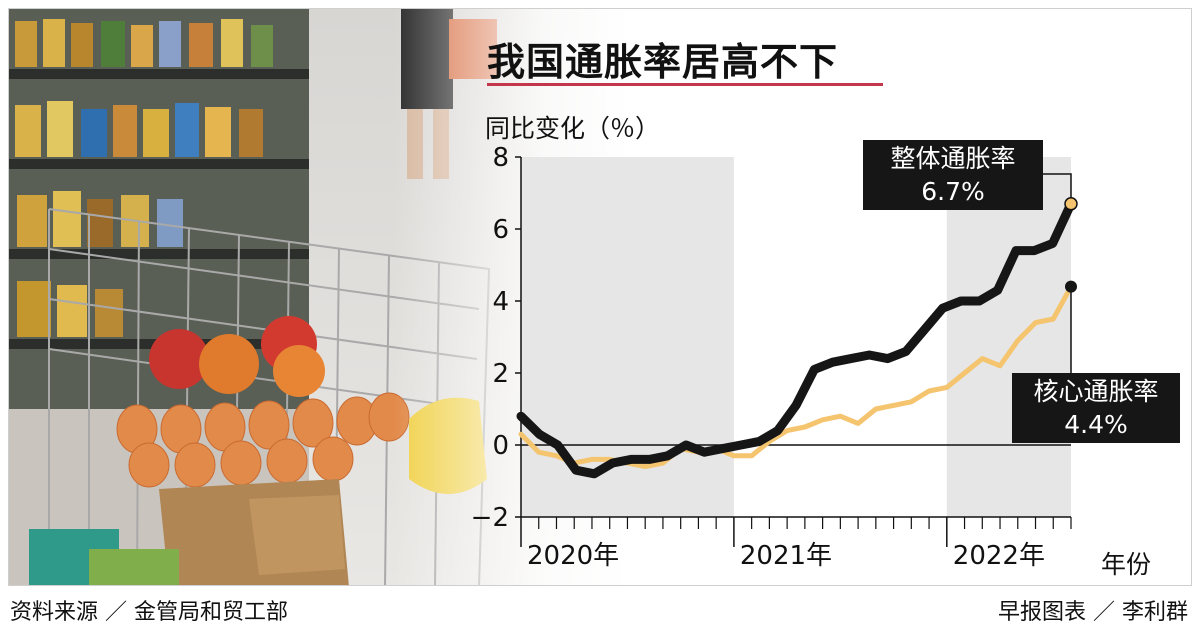  Describe the element at coordinates (1096, 408) in the screenshot. I see `core-inflation-callout: 核心通胀率 4.4%` at that location.